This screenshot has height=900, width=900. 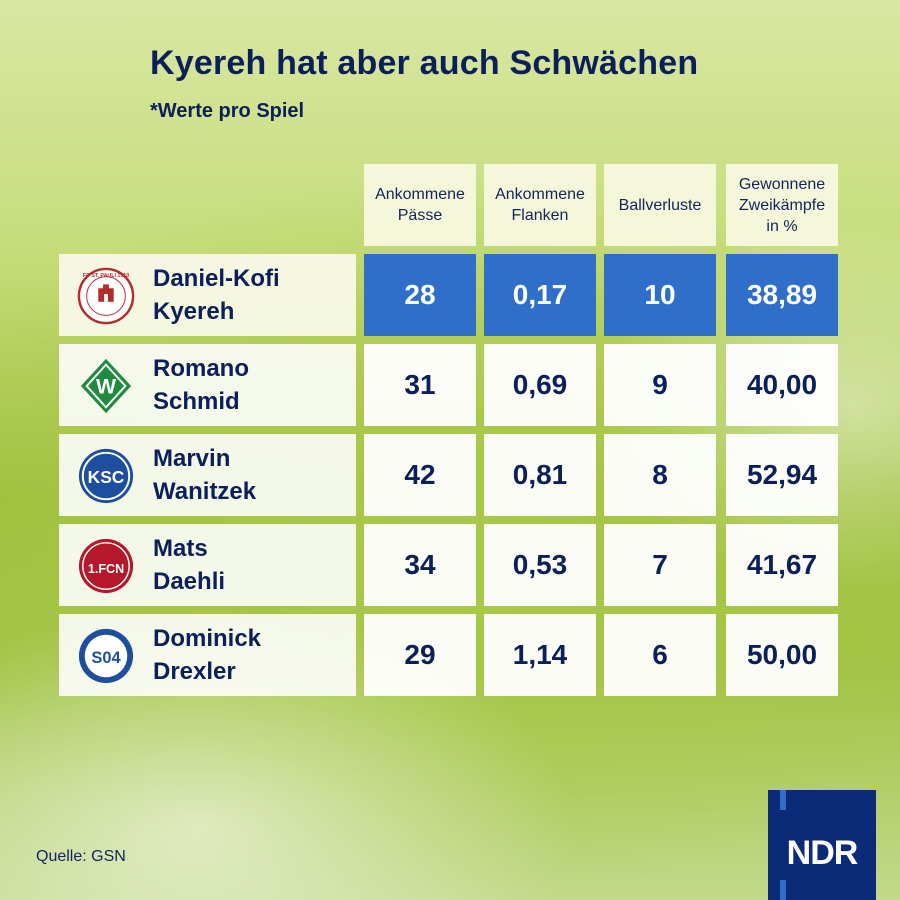 What do you see at coordinates (420, 385) in the screenshot?
I see `cell-passes: 31` at bounding box center [420, 385].